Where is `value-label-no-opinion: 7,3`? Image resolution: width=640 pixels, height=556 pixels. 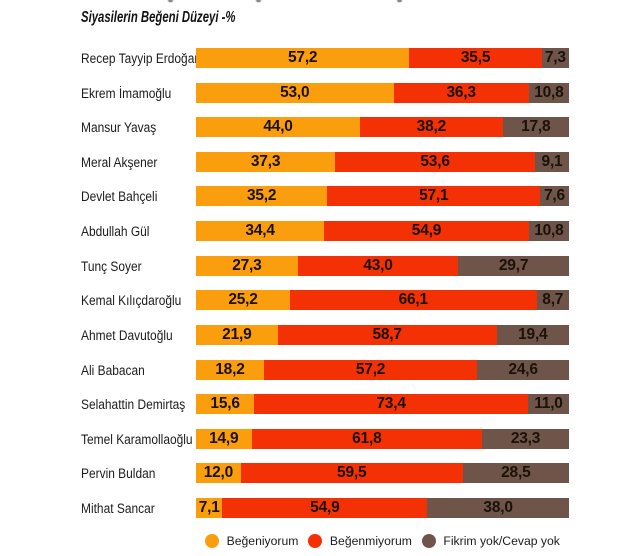 value-label-no-opinion: 7,3 is located at coordinates (555, 57).